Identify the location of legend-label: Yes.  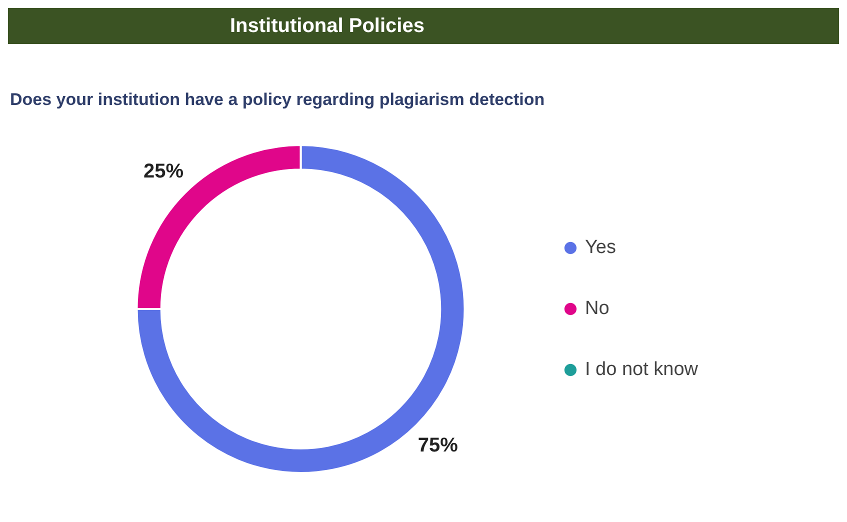
(600, 247).